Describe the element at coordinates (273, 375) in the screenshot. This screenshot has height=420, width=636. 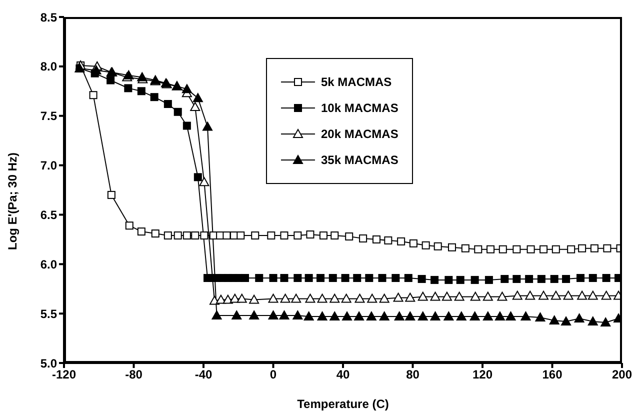
I see `x-tick-label: 0` at that location.